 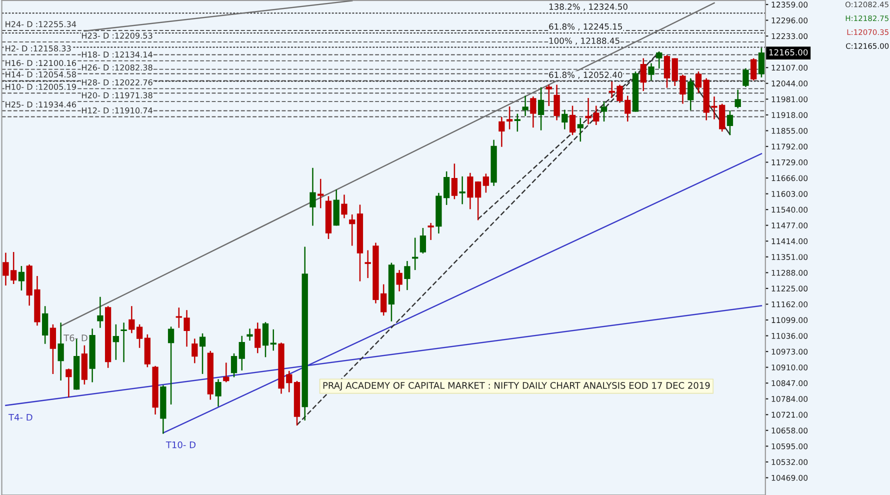 What do you see at coordinates (38, 48) in the screenshot?
I see `ref-line-label: H2- D :12158.33` at bounding box center [38, 48].